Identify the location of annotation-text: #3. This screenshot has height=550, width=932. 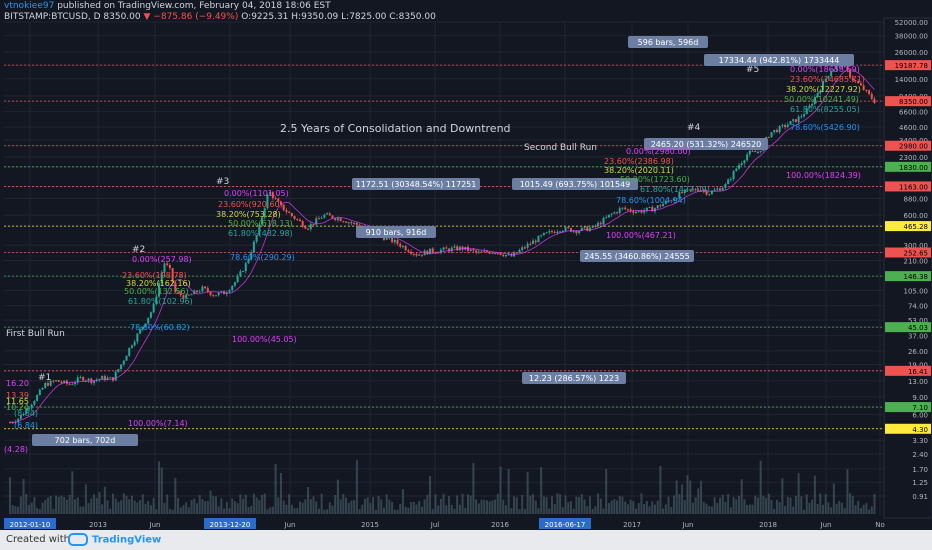
(222, 182).